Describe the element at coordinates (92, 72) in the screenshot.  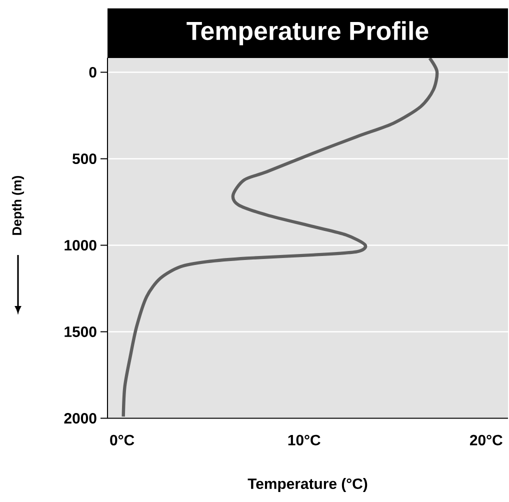
I see `y-tick-label: 0` at that location.